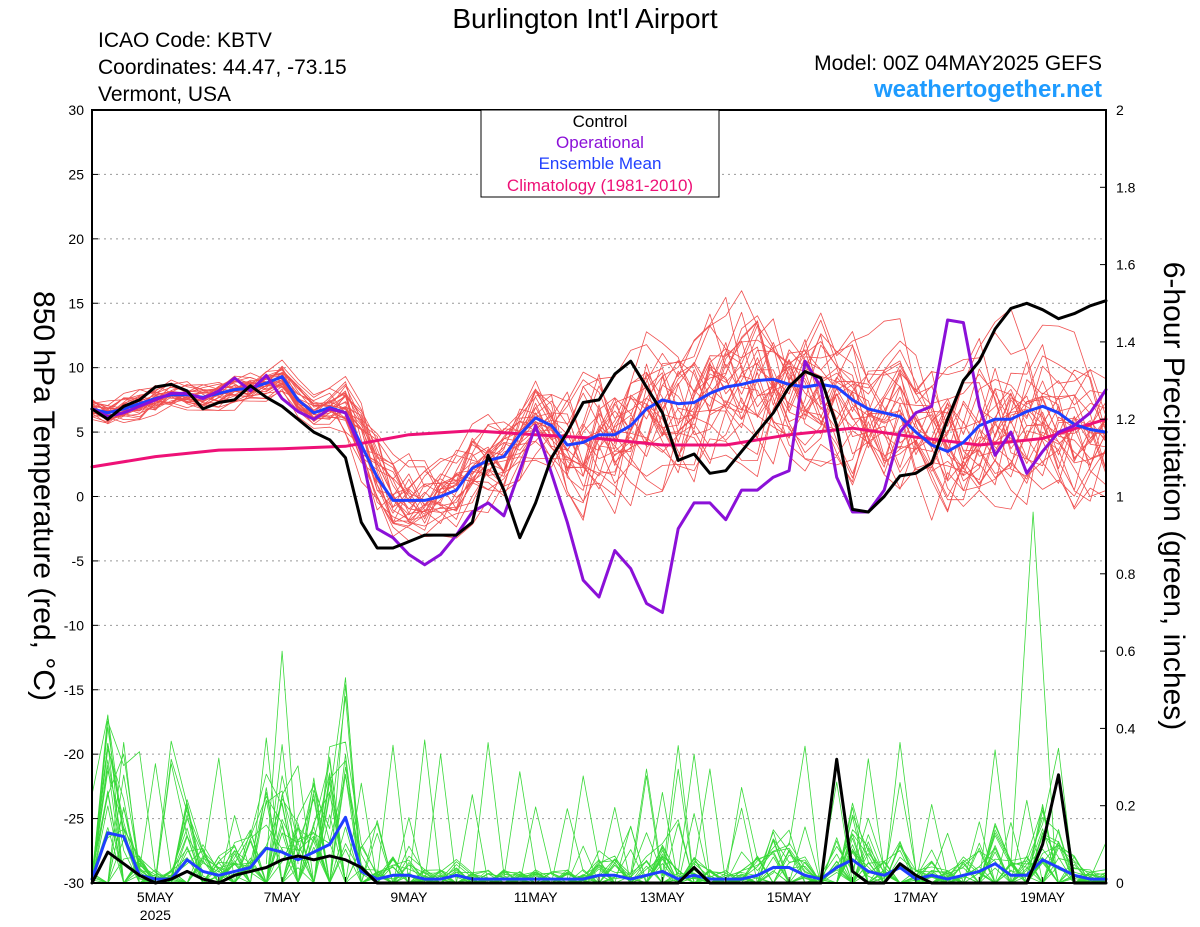 The height and width of the screenshot is (927, 1200). What do you see at coordinates (663, 897) in the screenshot?
I see `x-tick-label: 13MAY` at bounding box center [663, 897].